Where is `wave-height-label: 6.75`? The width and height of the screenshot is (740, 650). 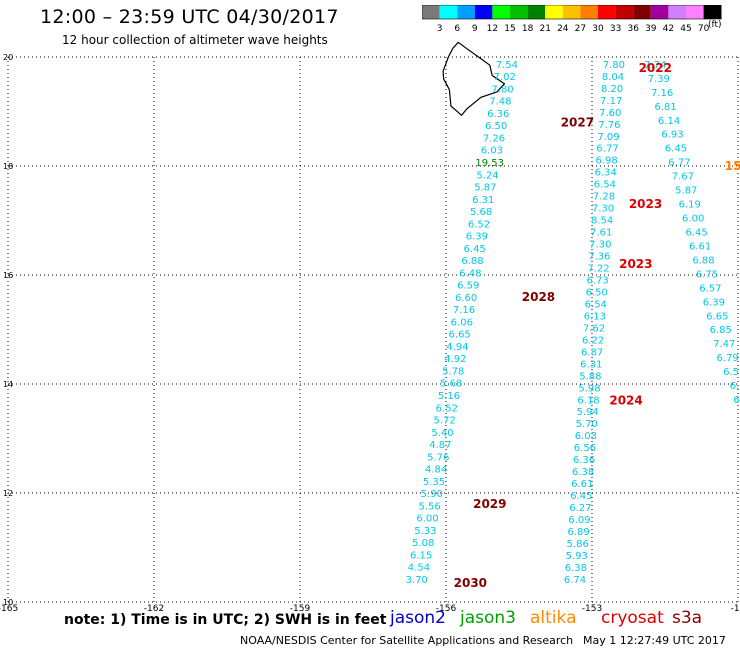 wave-height-label: 6.75 is located at coordinates (707, 274).